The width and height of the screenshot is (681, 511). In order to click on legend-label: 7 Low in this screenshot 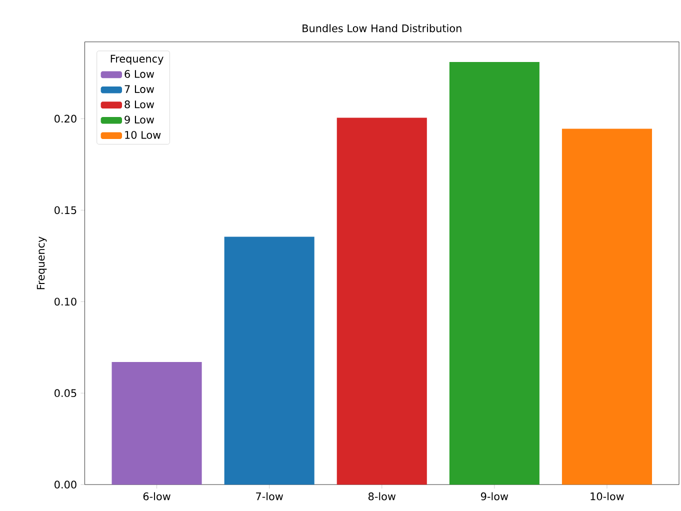, I will do `click(139, 90)`.